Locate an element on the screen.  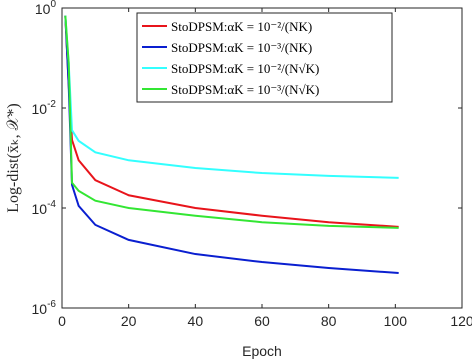
legend-label: StoDPSM:αK = 10⁻²/(N√K) is located at coordinates (245, 68).